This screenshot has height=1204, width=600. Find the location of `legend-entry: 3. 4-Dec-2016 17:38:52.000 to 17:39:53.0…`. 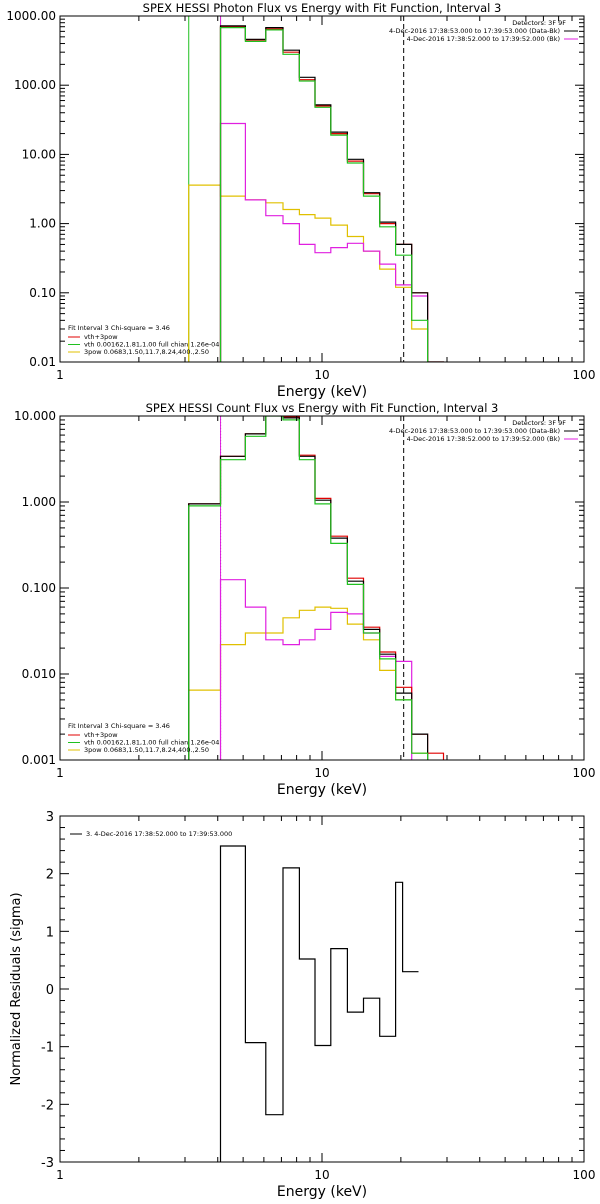

legend-entry: 3. 4-Dec-2016 17:38:52.000 to 17:39:53.0… is located at coordinates (159, 834).